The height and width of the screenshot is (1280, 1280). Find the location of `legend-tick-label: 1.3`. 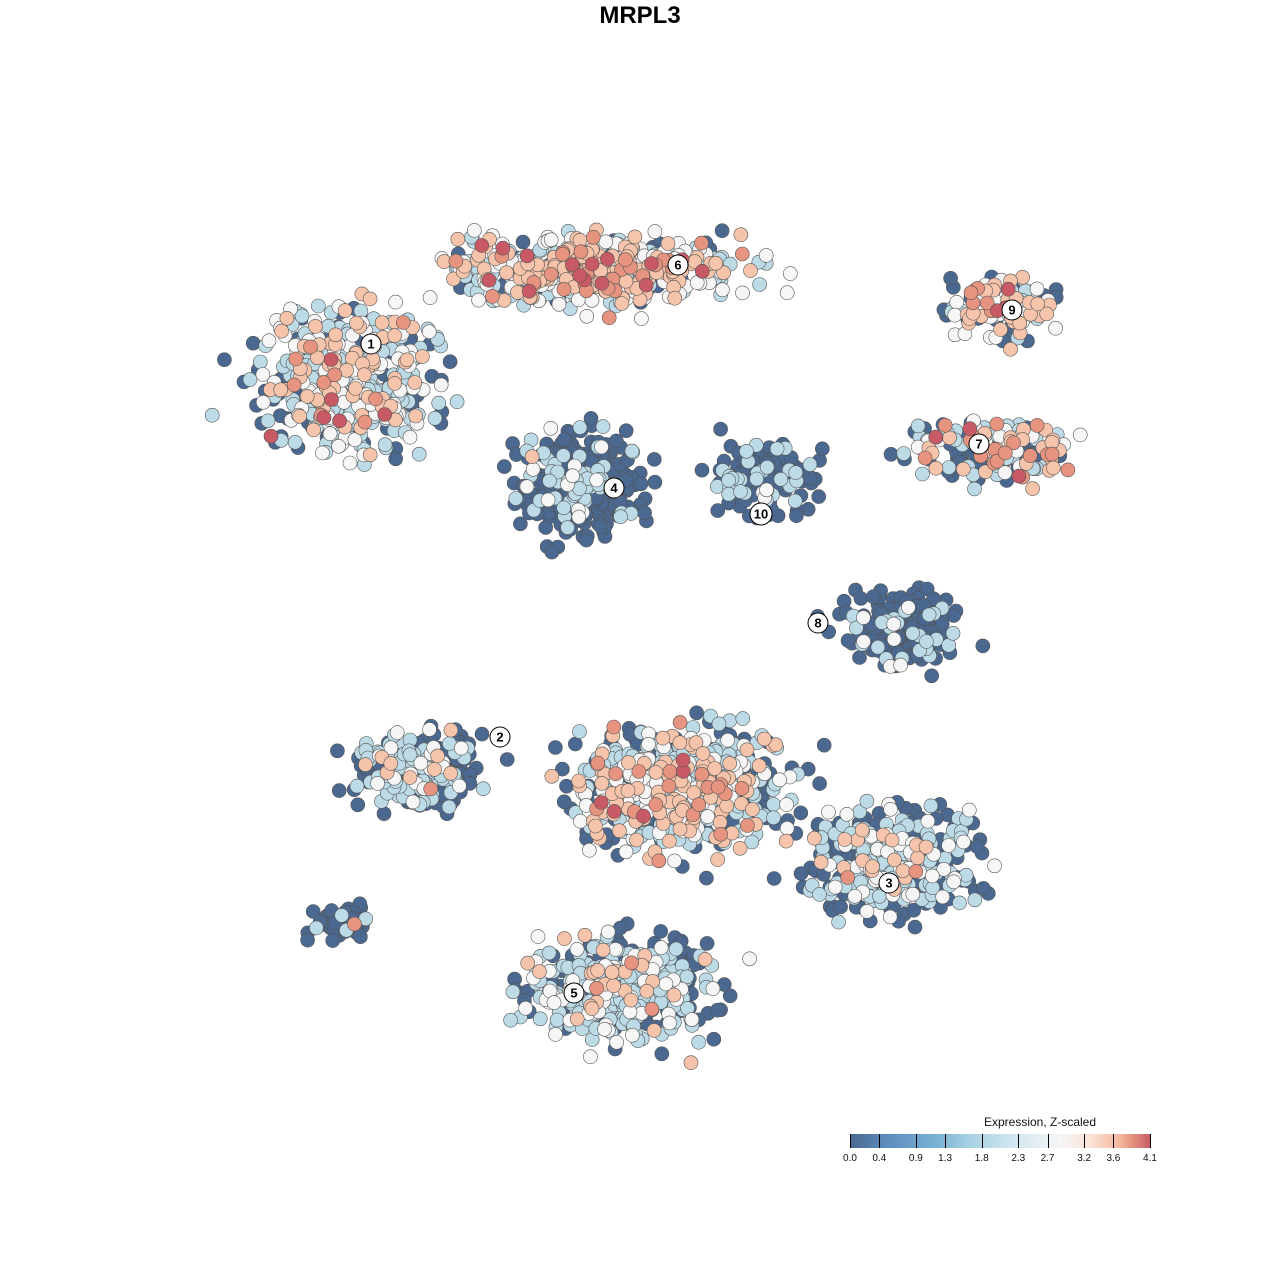

legend-tick-label: 1.3 is located at coordinates (945, 1158).